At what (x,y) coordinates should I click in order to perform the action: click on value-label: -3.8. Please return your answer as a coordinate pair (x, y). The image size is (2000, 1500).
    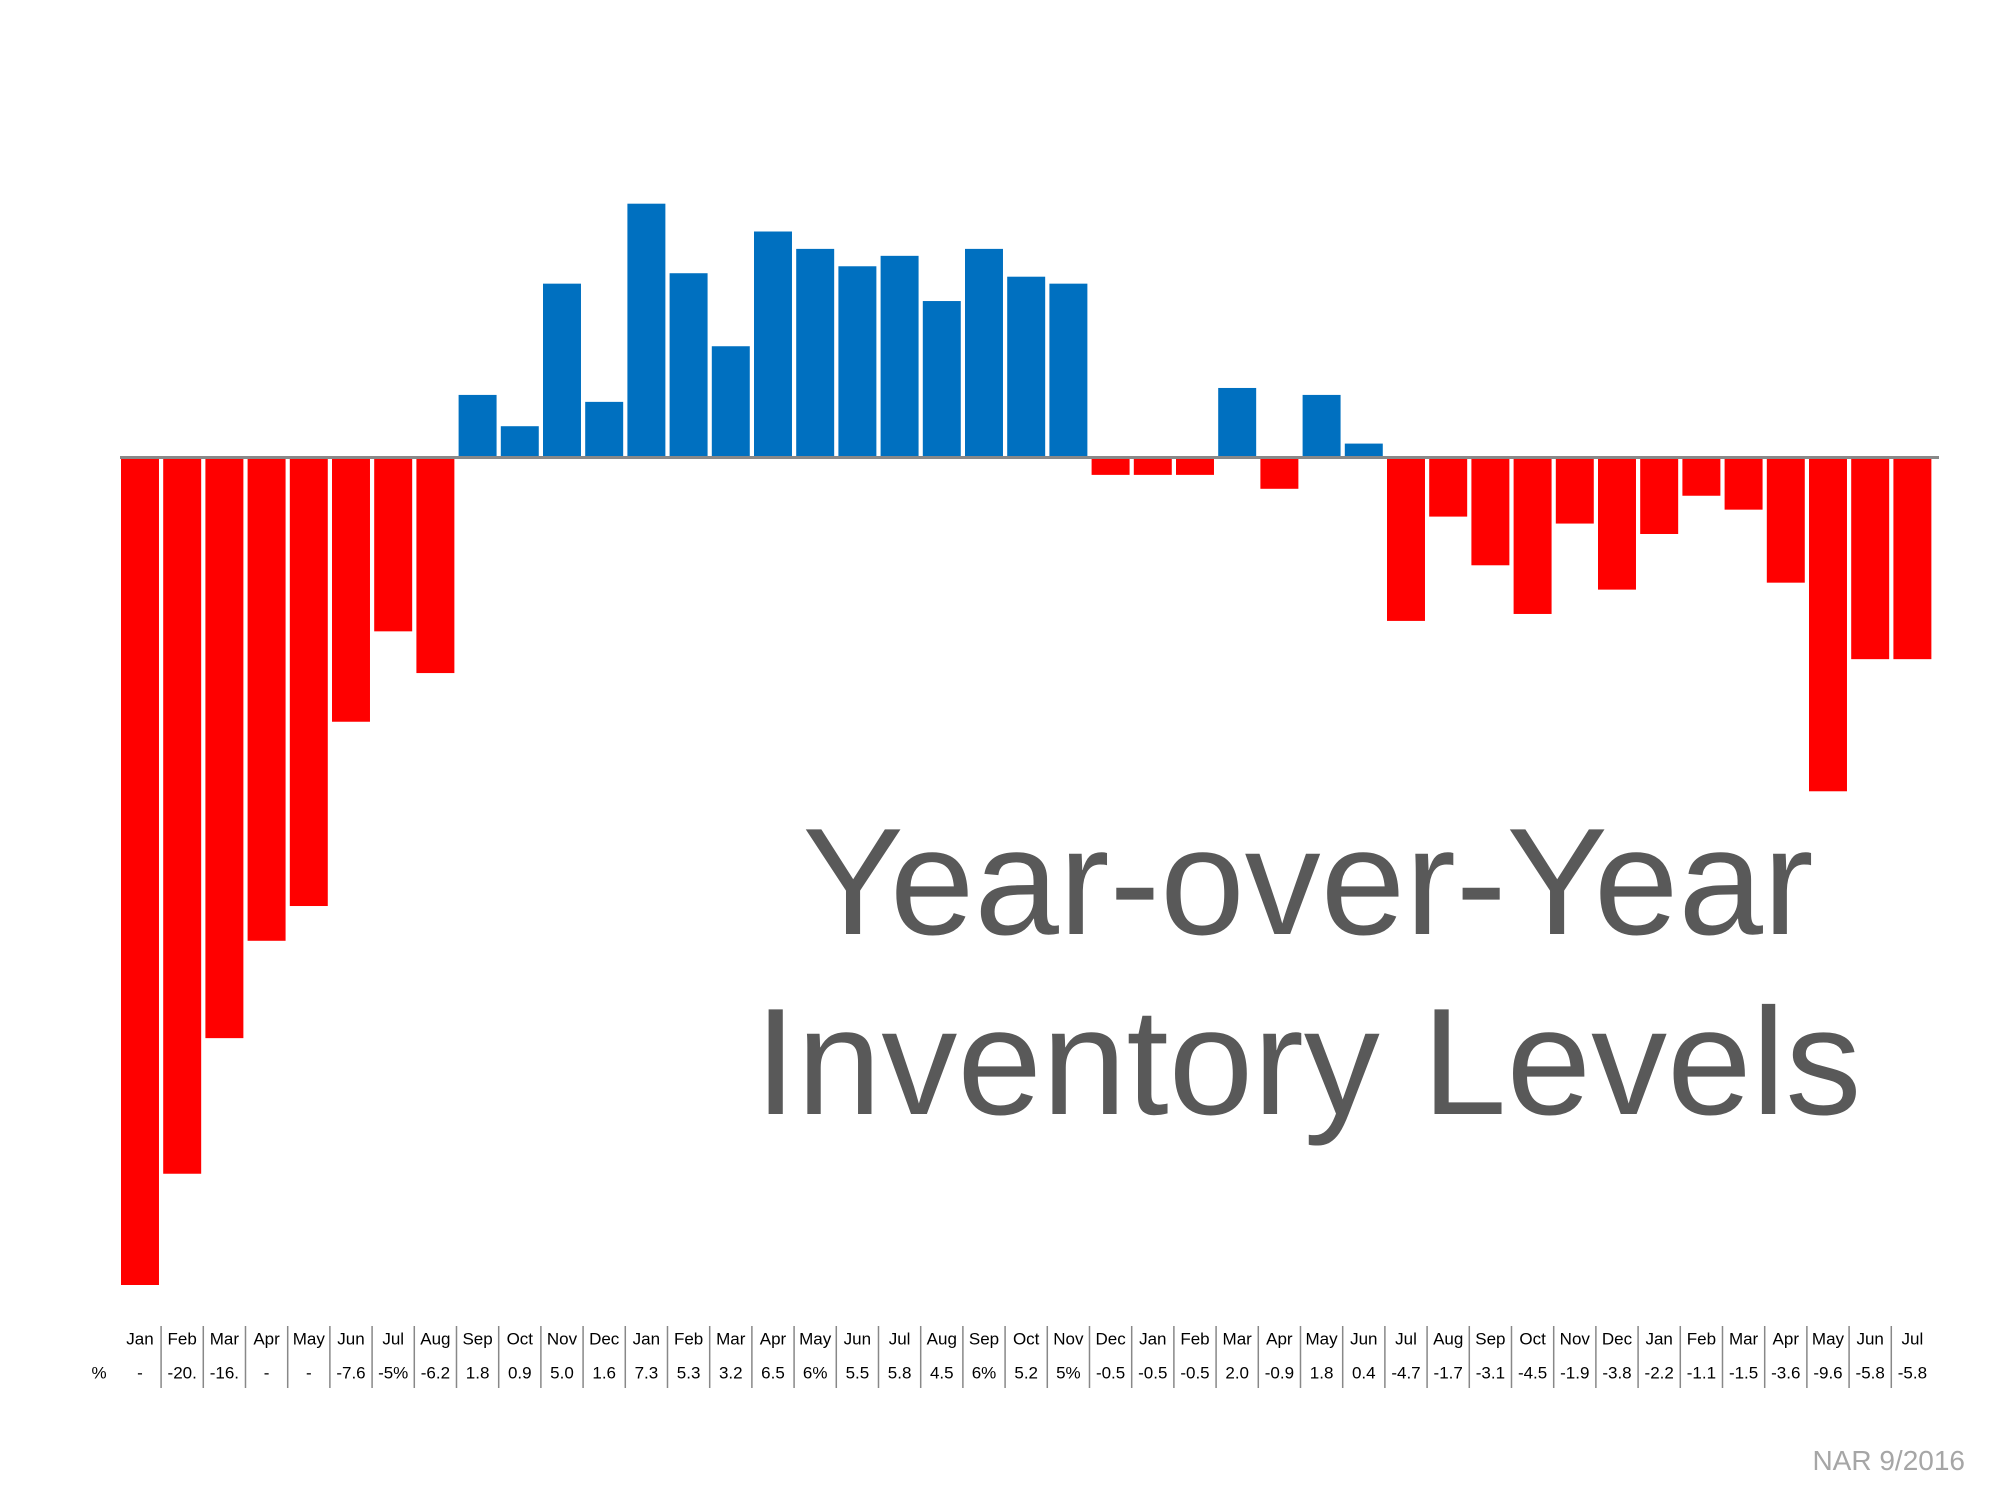
    Looking at the image, I should click on (1616, 1372).